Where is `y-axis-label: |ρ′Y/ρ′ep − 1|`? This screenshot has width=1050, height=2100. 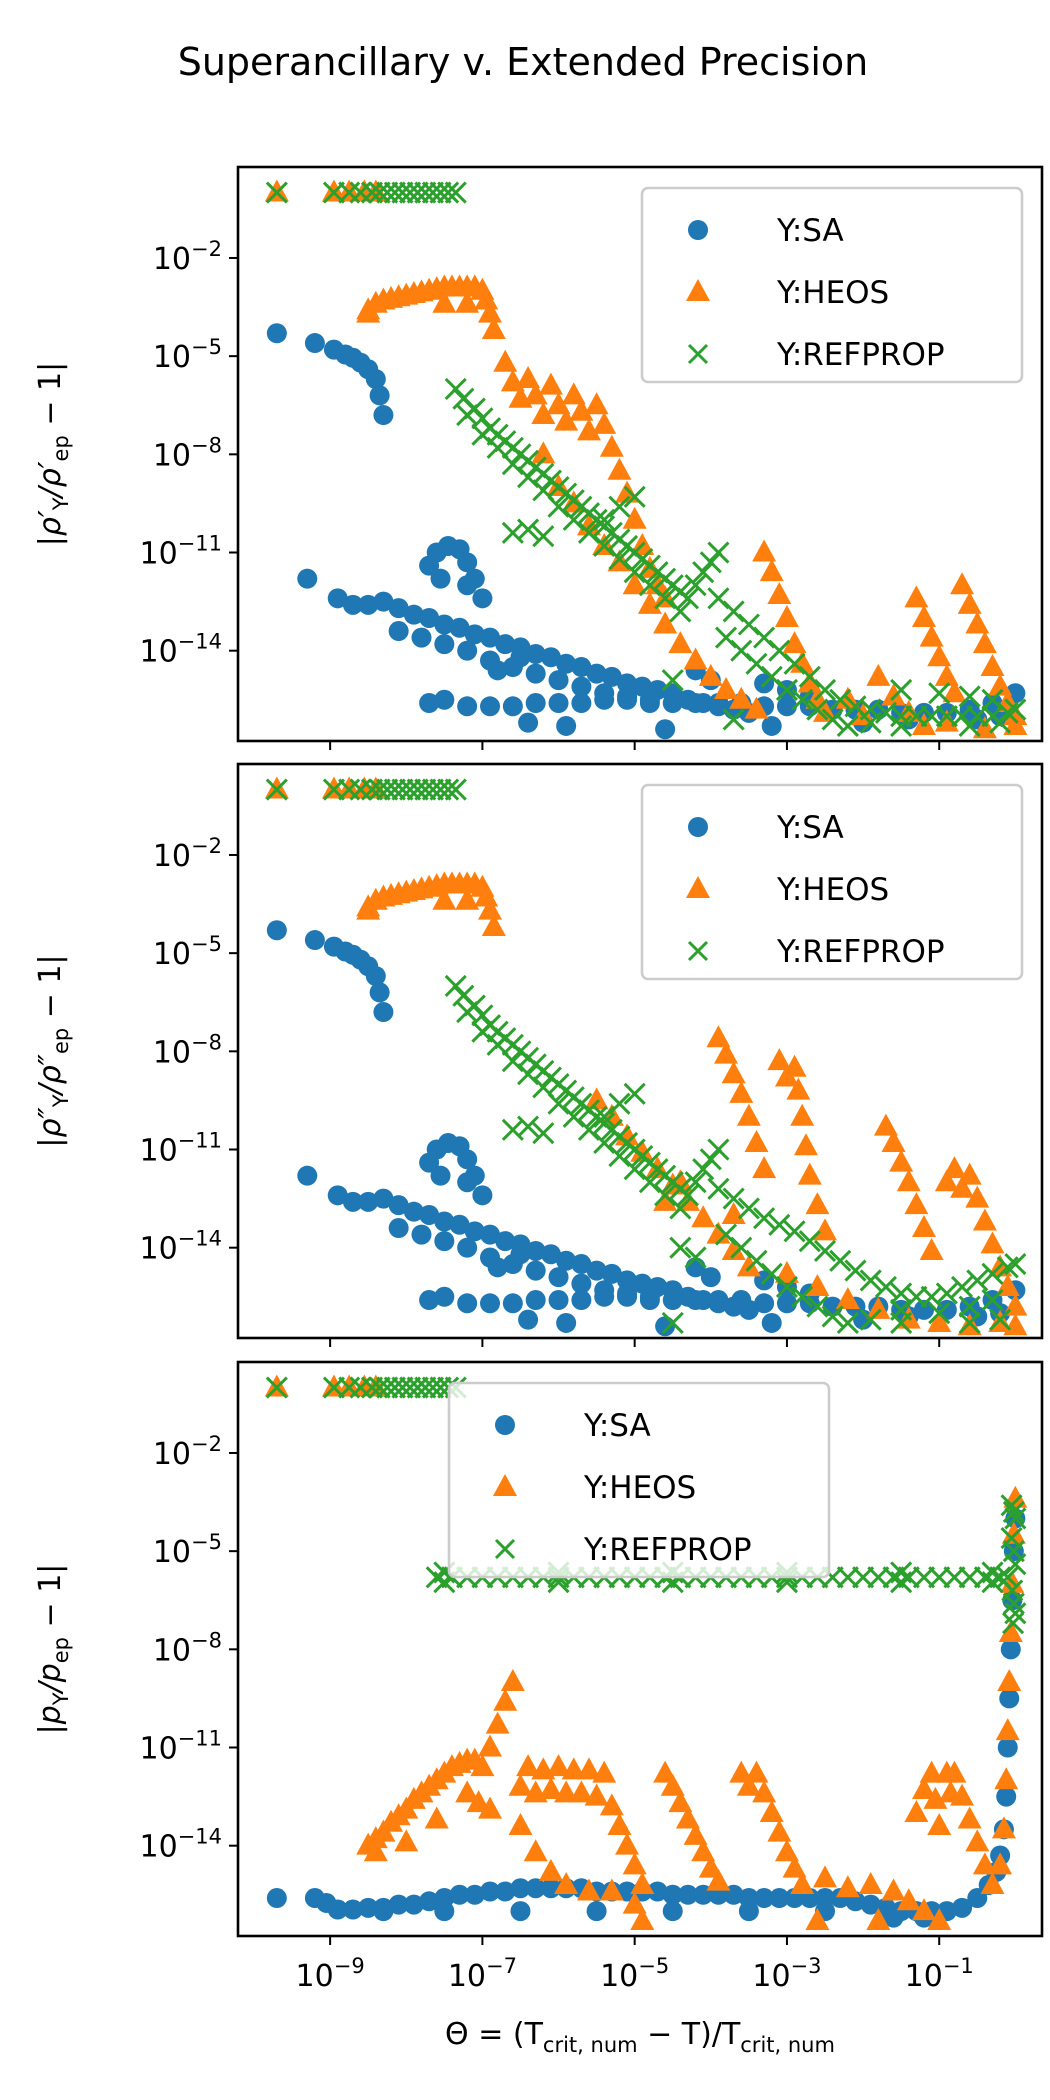
y-axis-label: |ρ′Y/ρ′ep − 1| is located at coordinates (53, 454).